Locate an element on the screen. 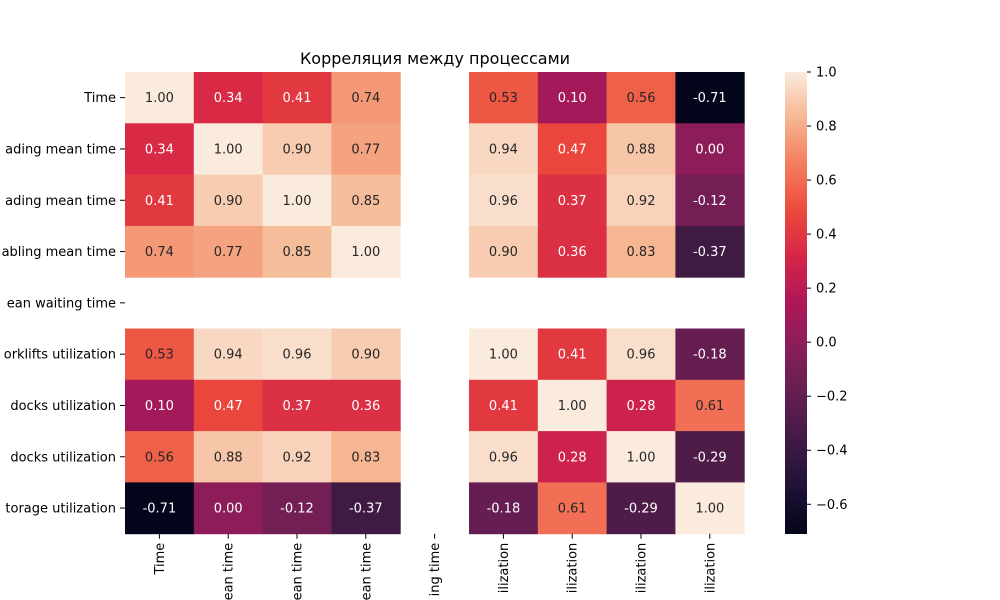  cell-value-label: 0.83 is located at coordinates (365, 457).